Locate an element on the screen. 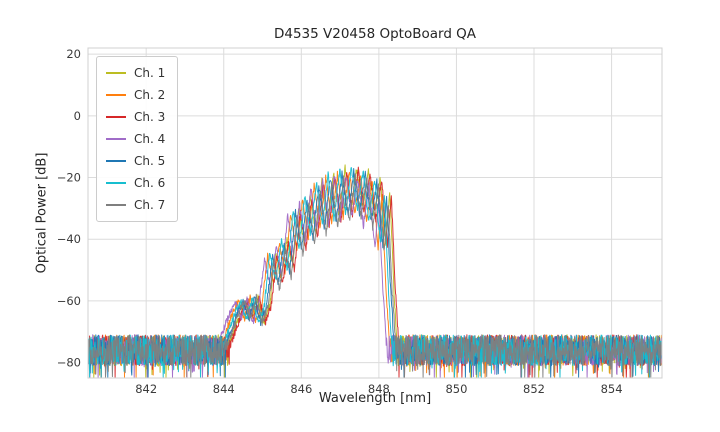 The width and height of the screenshot is (720, 432). legend-label: Ch. 1 is located at coordinates (150, 73).